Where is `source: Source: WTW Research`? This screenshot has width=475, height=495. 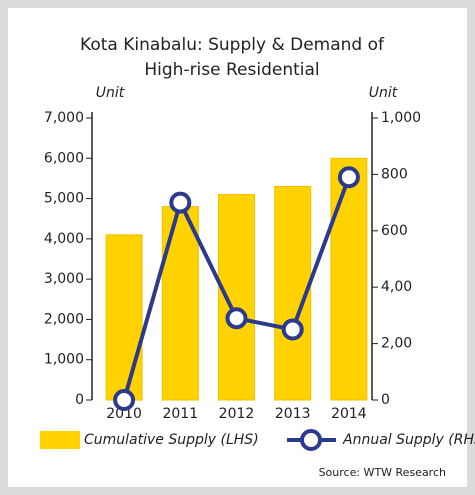 source: Source: WTW Research is located at coordinates (382, 472).